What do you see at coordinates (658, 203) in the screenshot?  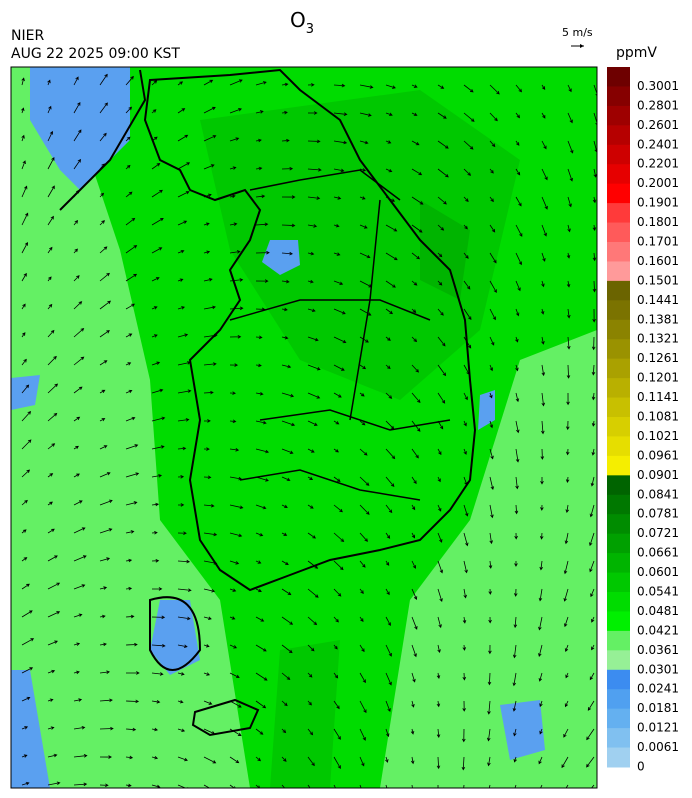 I see `colorbar-label: 0.1901` at bounding box center [658, 203].